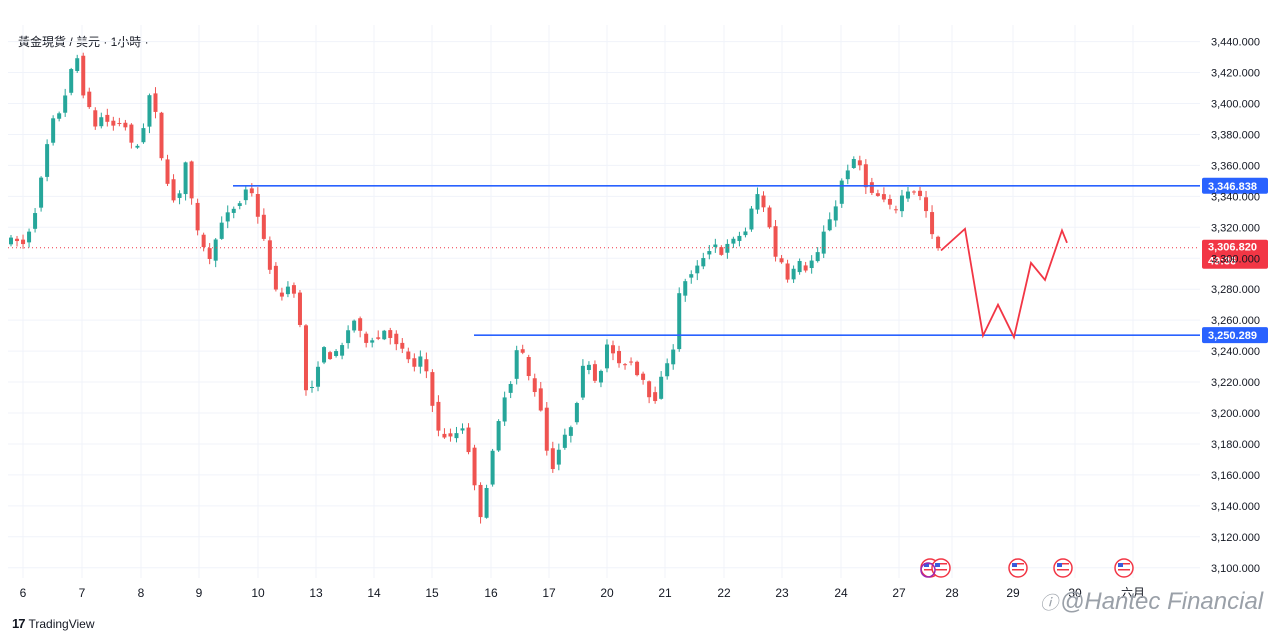  Describe the element at coordinates (1232, 187) in the screenshot. I see `level-price-label: 3,346.838` at that location.